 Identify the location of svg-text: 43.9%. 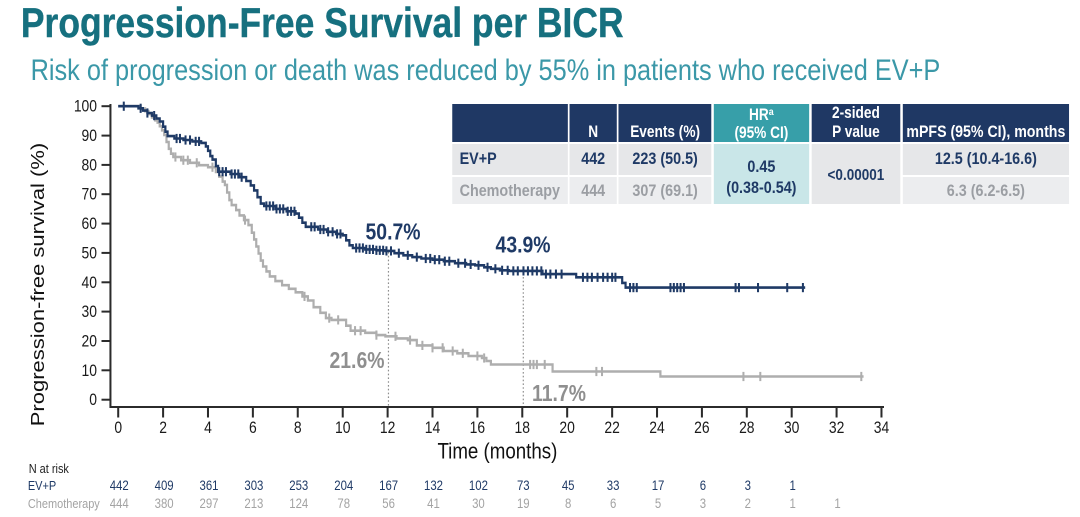
(523, 245).